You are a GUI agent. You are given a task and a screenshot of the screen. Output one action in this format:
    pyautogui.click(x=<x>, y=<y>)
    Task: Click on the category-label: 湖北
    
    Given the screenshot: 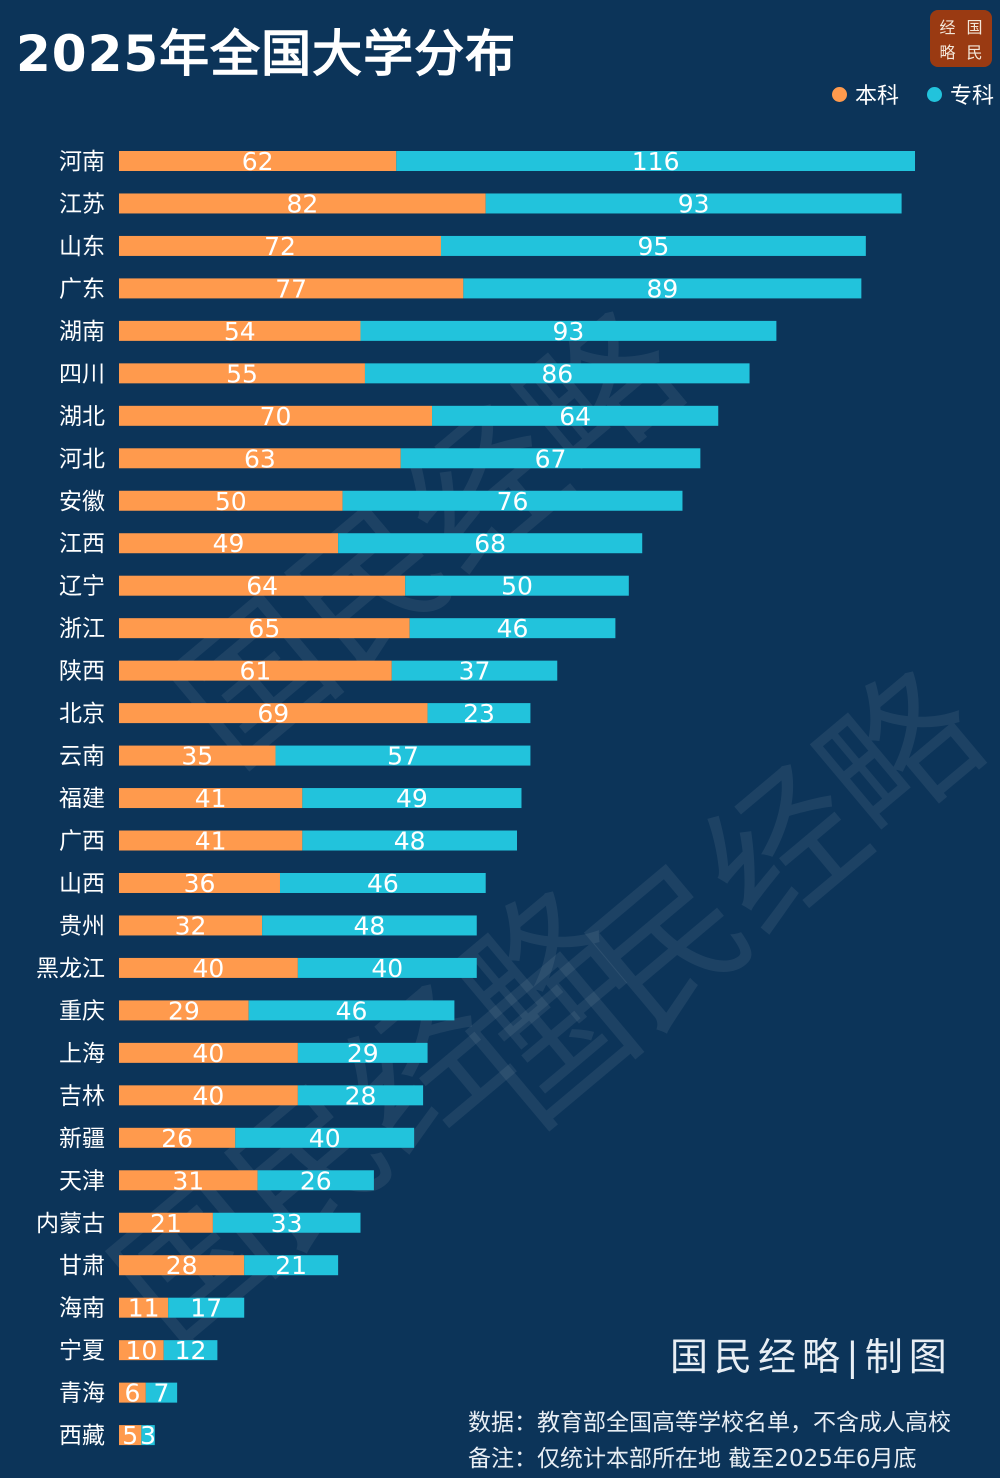 What is the action you would take?
    pyautogui.click(x=82, y=417)
    